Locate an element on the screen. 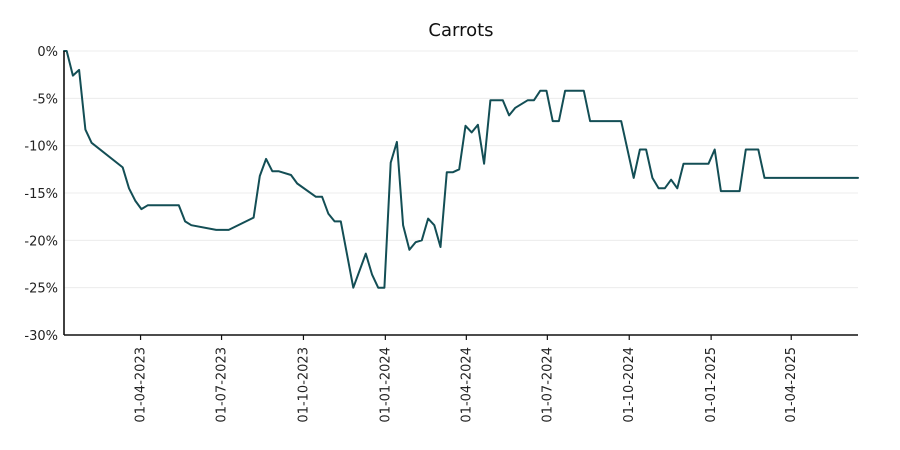  y-tick-label: -15% is located at coordinates (41, 194).